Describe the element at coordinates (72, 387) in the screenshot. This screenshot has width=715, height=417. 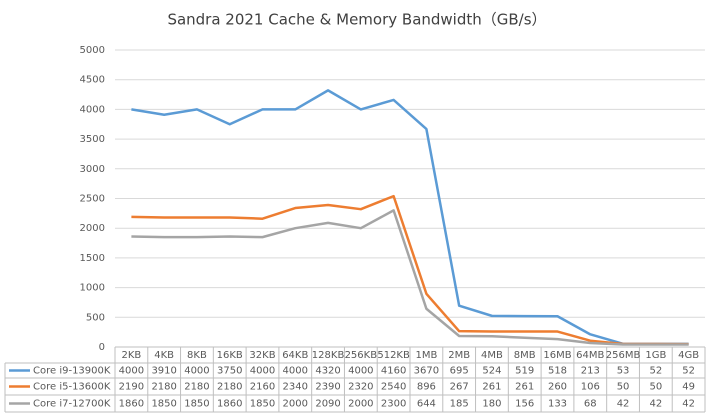
I see `legend-label: Core i5-13600K` at that location.